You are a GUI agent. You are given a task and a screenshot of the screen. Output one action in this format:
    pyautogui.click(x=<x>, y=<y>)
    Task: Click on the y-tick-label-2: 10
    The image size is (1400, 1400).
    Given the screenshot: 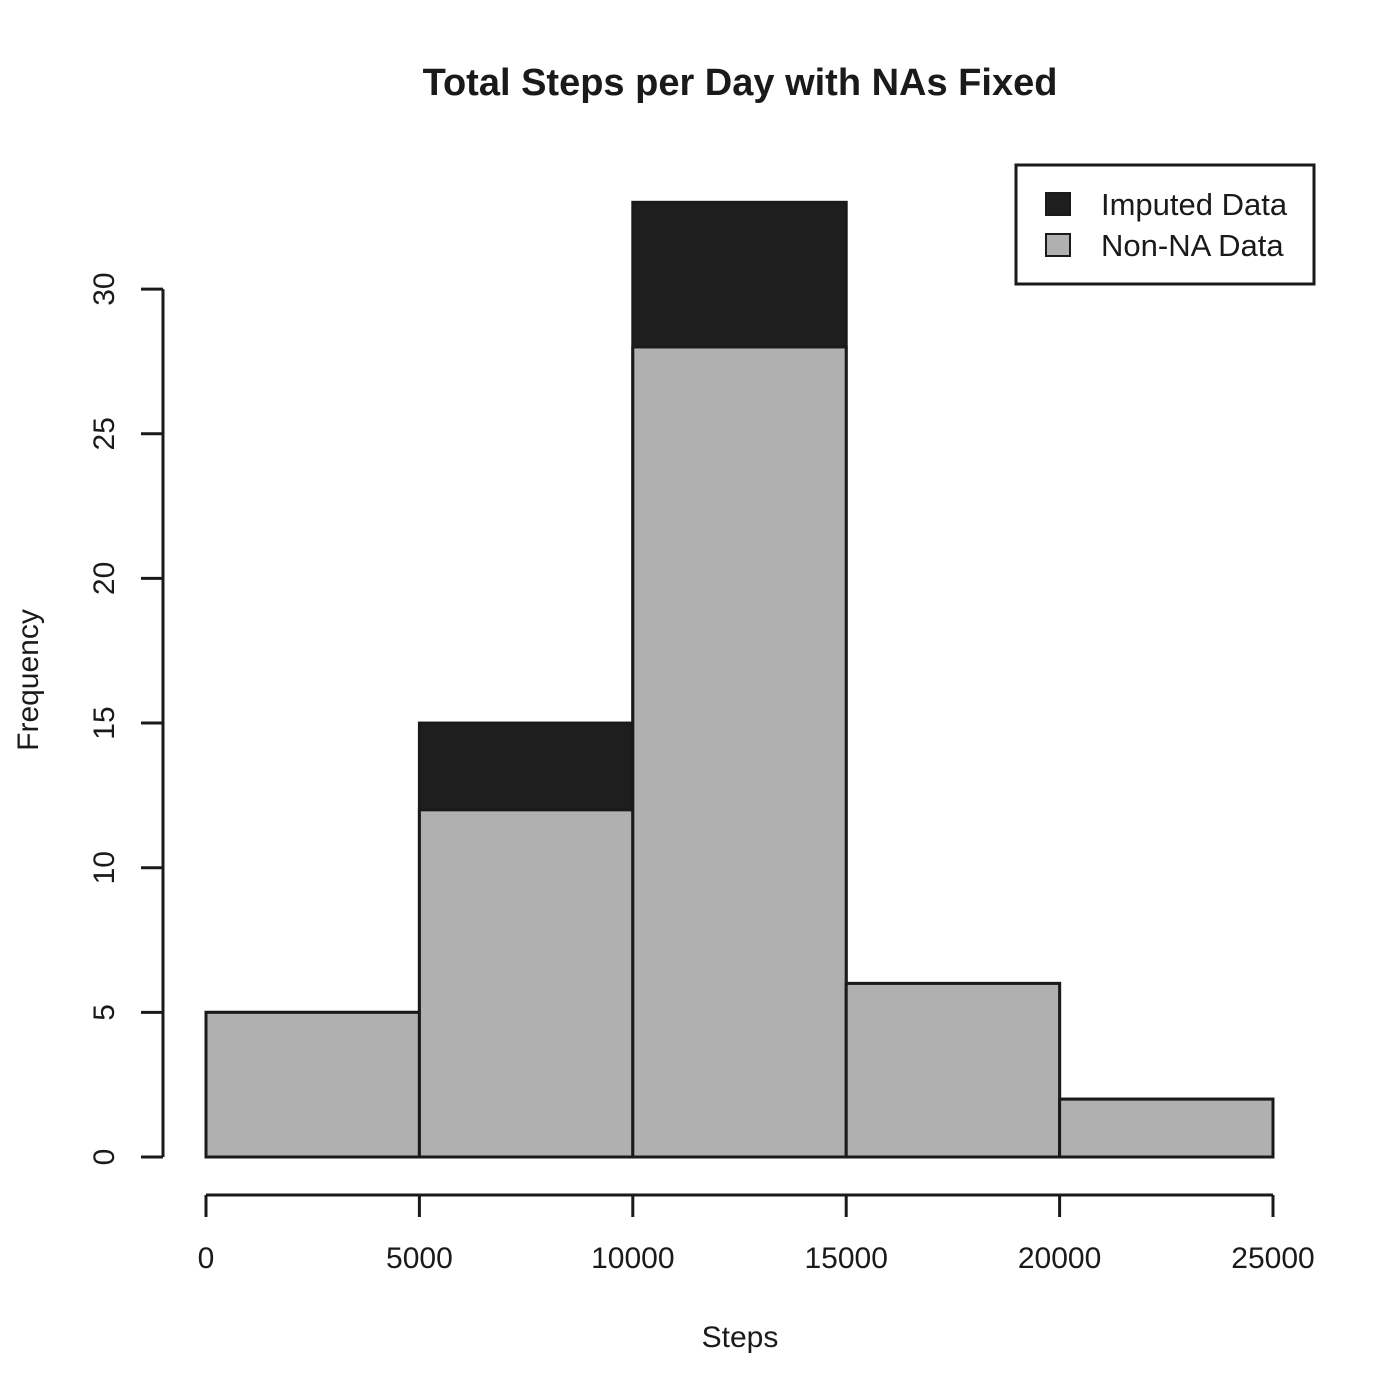 What is the action you would take?
    pyautogui.click(x=104, y=867)
    